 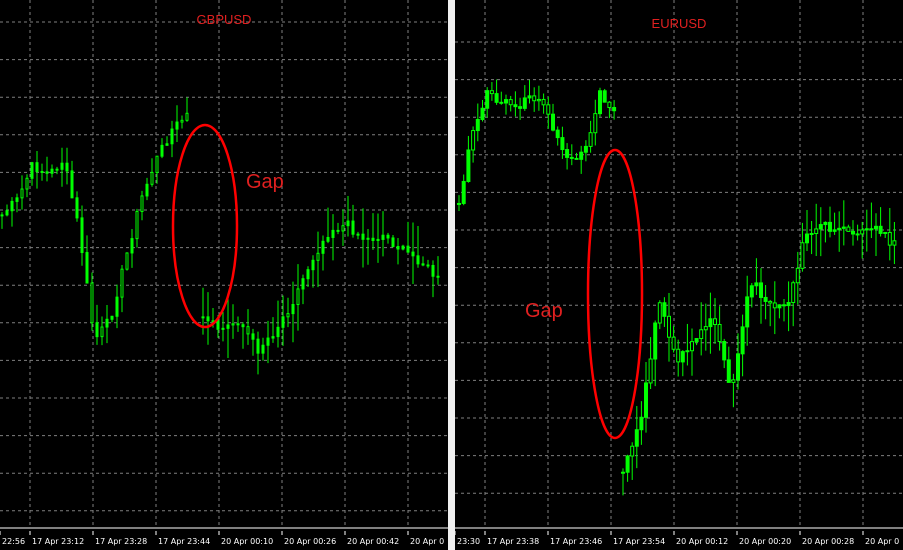 What do you see at coordinates (468, 541) in the screenshot?
I see `x-tick-label: 23:30` at bounding box center [468, 541].